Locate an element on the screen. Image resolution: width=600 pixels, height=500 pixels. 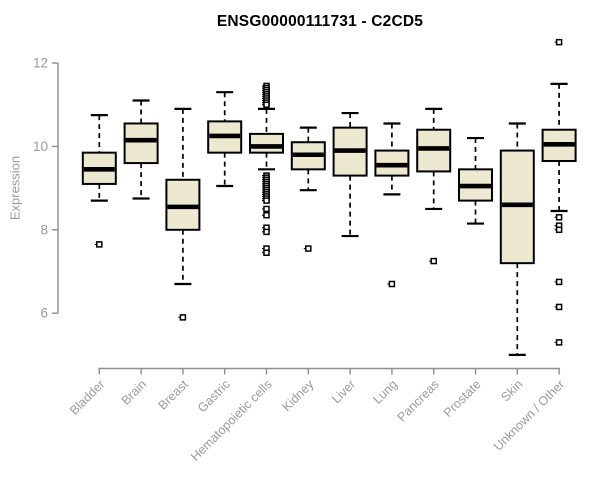
x-category-label-brain: Brain is located at coordinates (134, 392).